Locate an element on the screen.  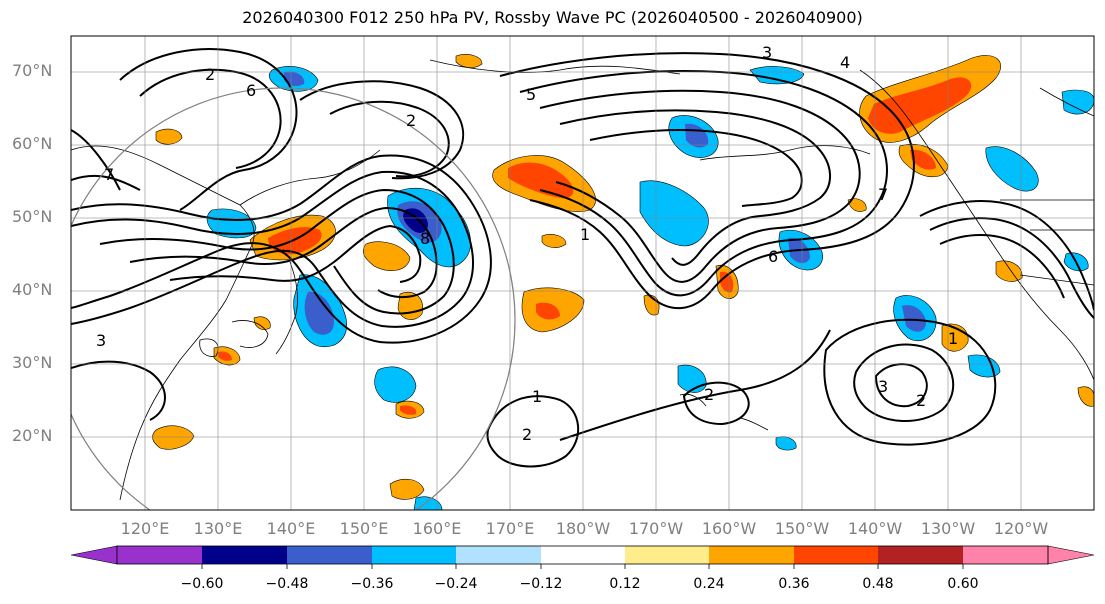
lat-label: 20°N is located at coordinates (32, 435).